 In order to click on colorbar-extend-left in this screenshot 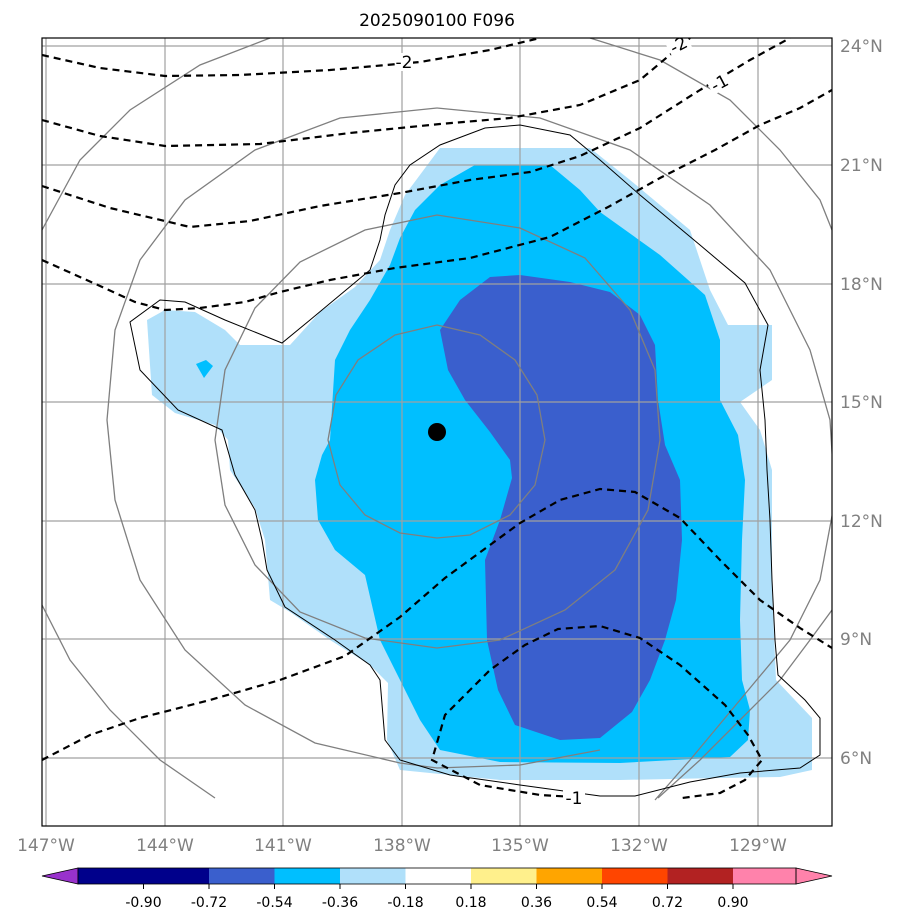, I will do `click(60, 876)`.